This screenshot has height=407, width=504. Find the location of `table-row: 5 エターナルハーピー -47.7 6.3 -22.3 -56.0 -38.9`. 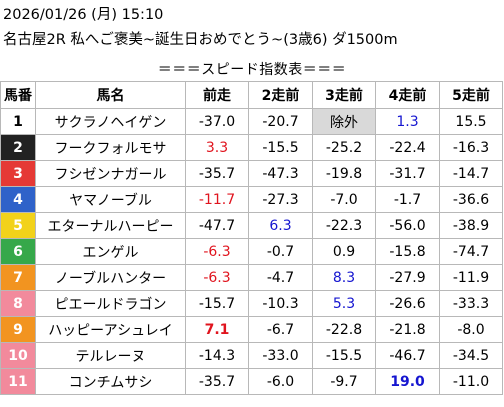

table-row: 5 エターナルハーピー -47.7 6.3 -22.3 -56.0 -38.9 is located at coordinates (251, 225).